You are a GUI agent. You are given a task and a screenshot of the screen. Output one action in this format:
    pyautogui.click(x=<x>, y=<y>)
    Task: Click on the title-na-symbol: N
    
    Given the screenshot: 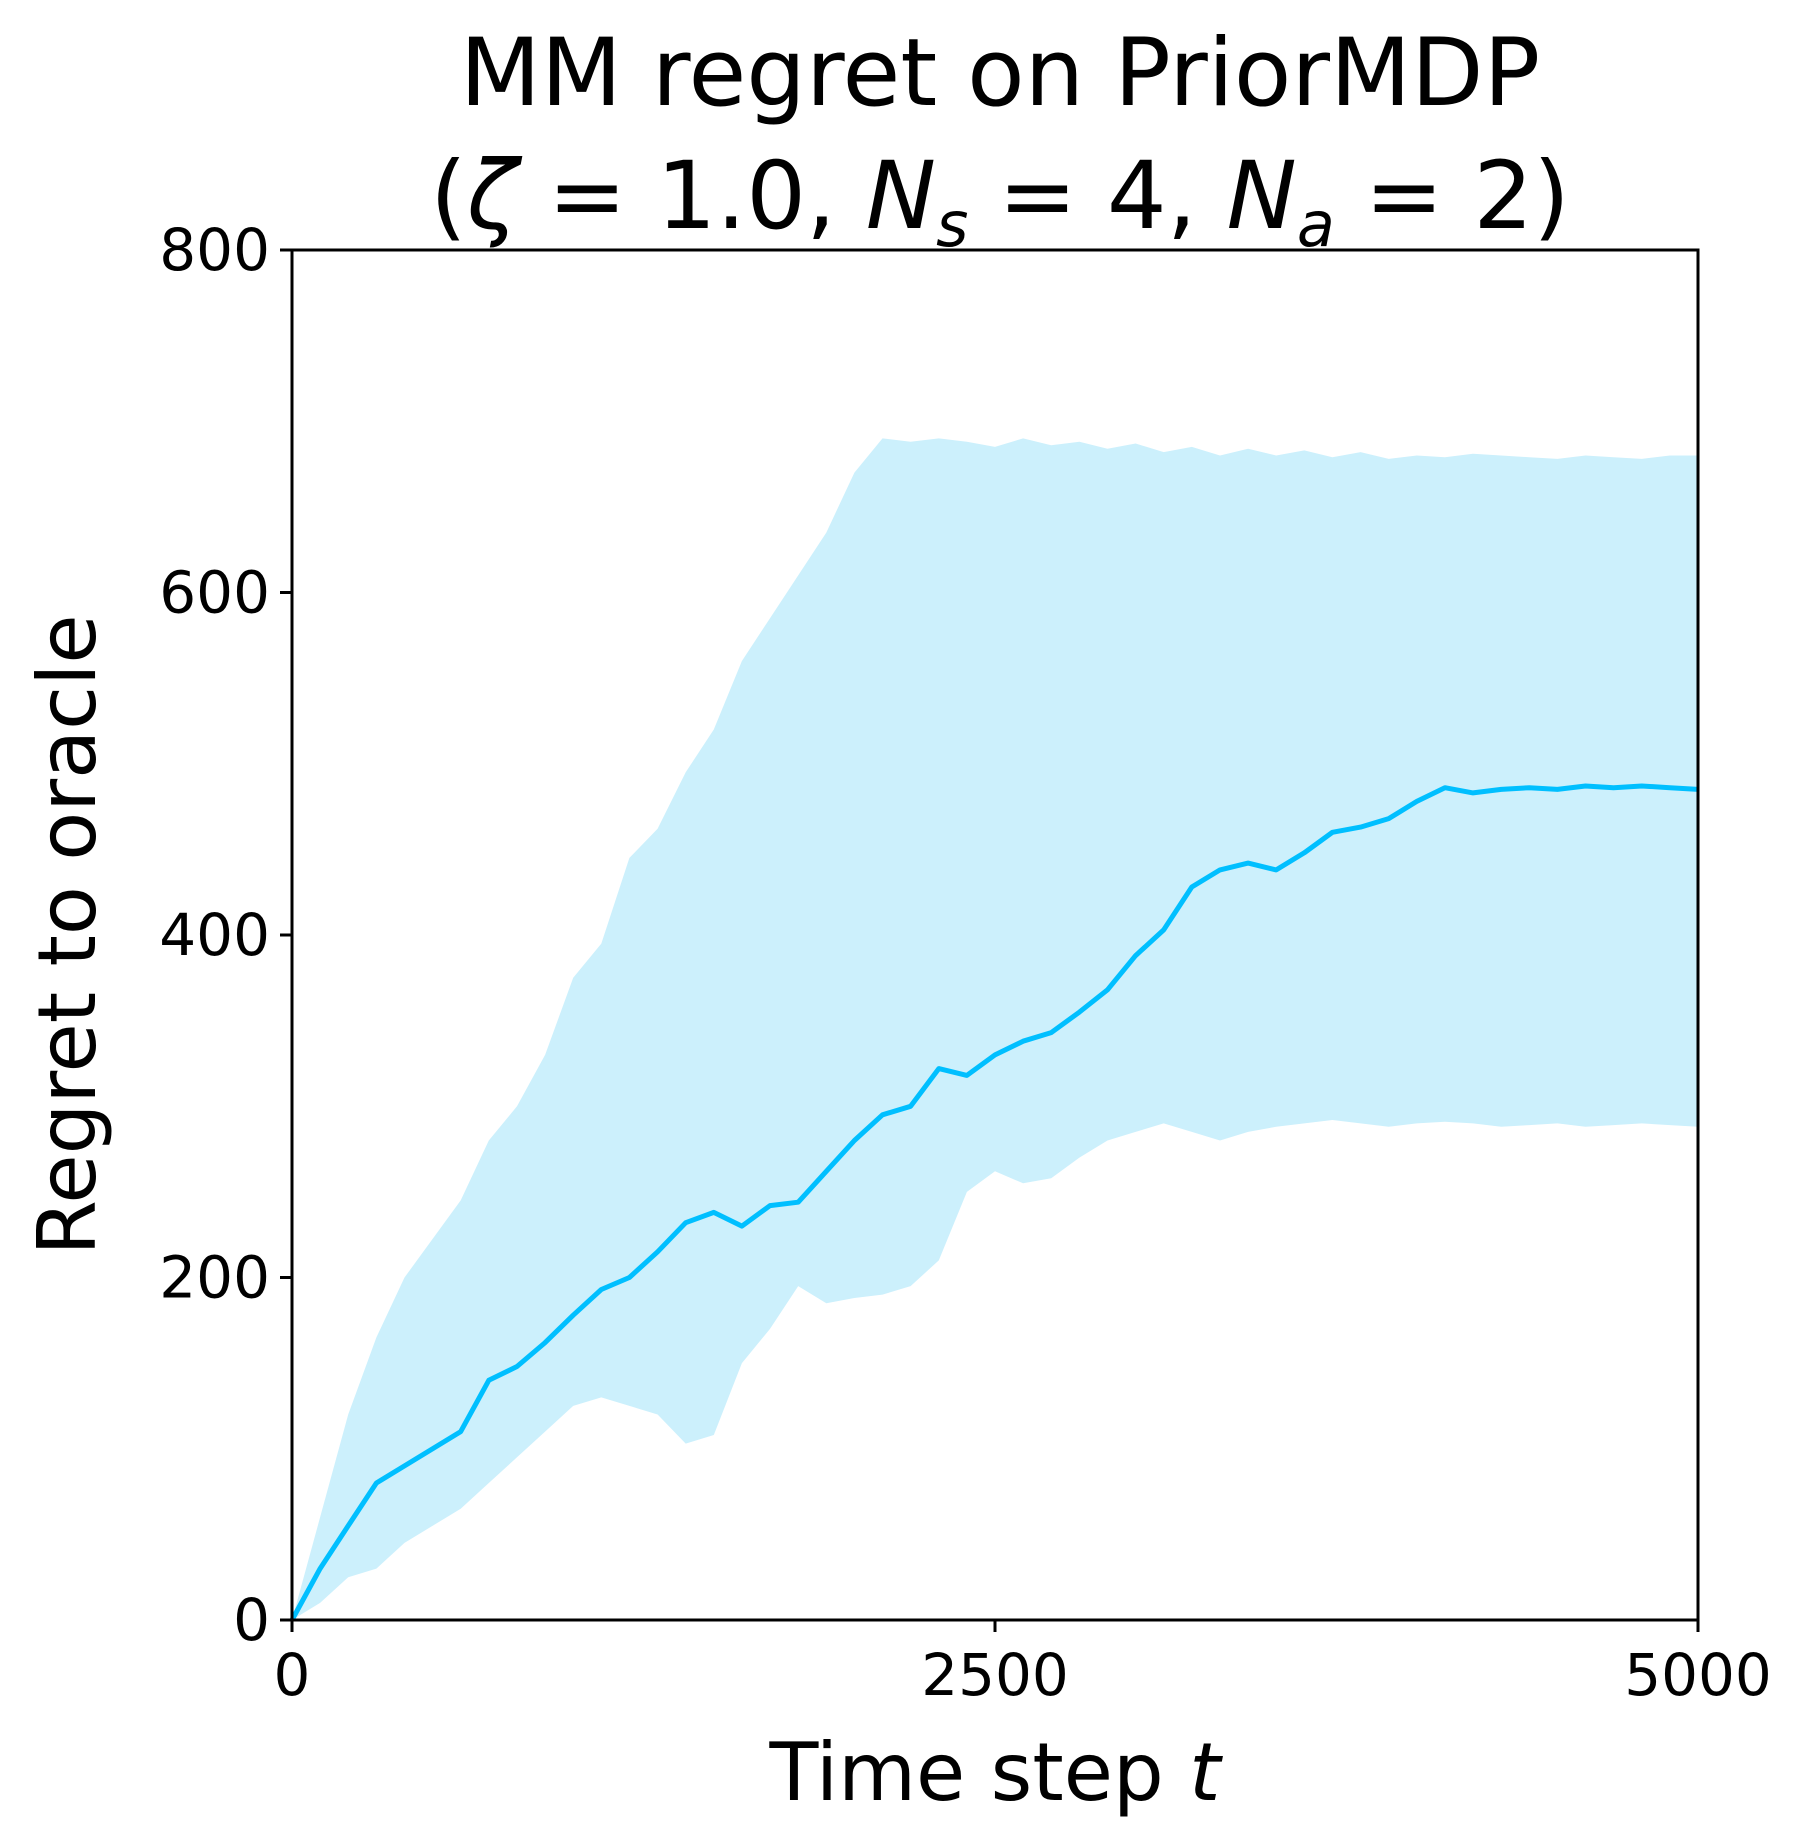 What is the action you would take?
    pyautogui.click(x=1262, y=196)
    